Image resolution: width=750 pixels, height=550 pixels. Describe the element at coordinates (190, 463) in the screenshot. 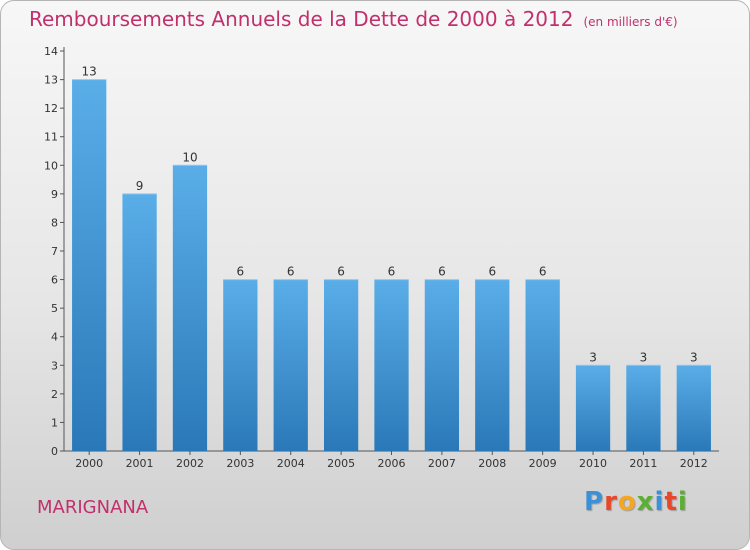

I see `x-tick-label: 2002` at that location.